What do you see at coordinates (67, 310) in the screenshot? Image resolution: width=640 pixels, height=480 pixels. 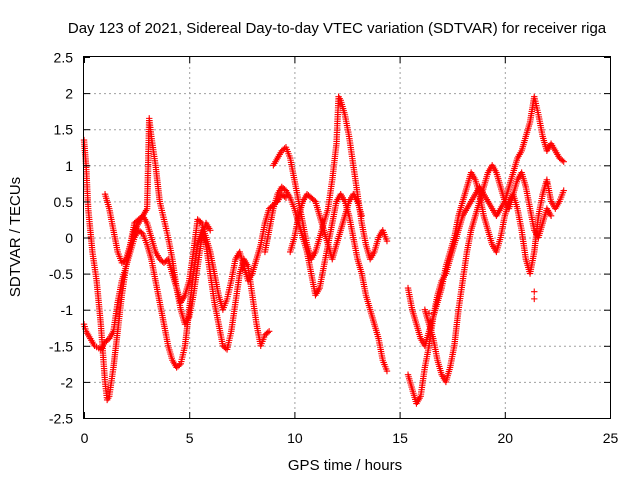 I see `y-tick-label: -1` at bounding box center [67, 310].